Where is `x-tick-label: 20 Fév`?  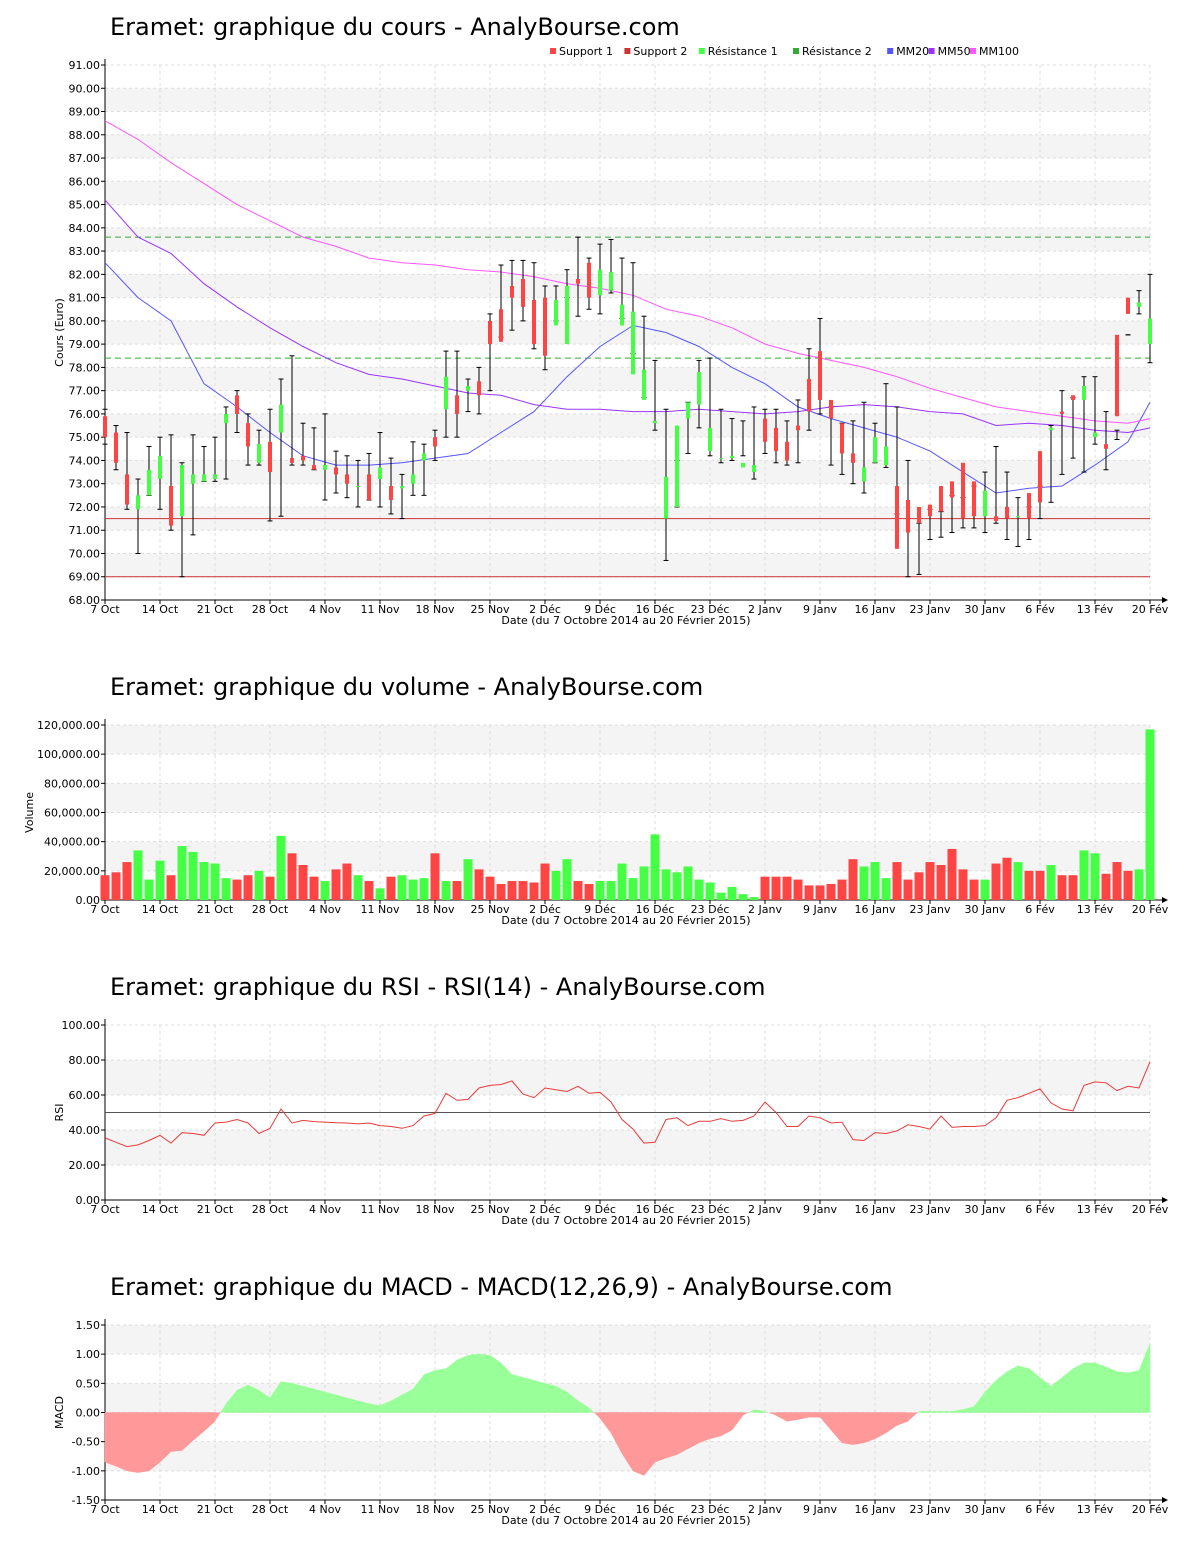 x-tick-label: 20 Fév is located at coordinates (1150, 1509).